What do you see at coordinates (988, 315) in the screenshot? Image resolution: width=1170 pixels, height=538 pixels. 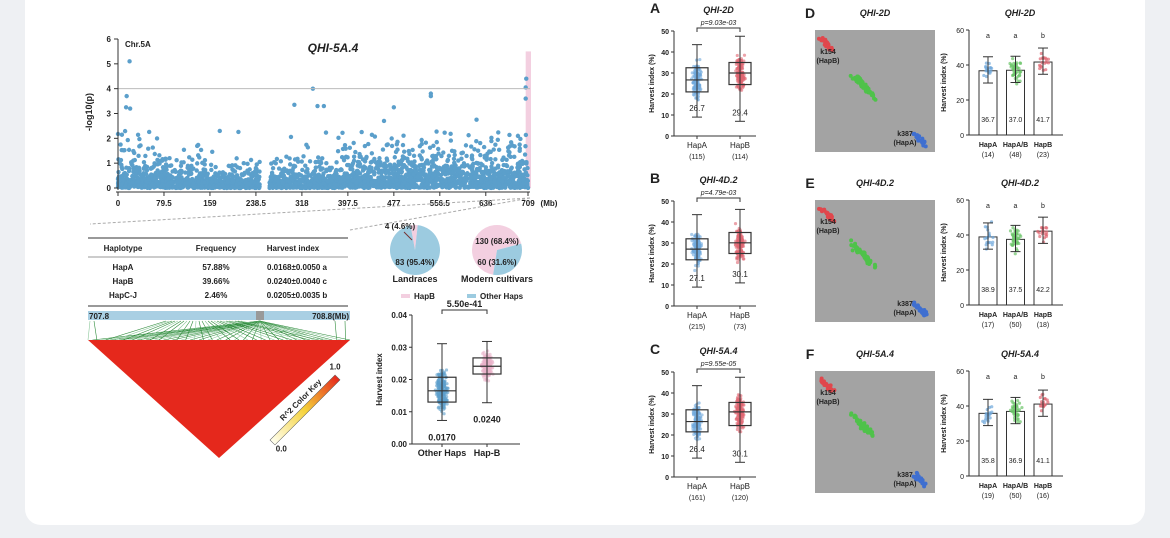 I see `x-tick-label: HapA` at bounding box center [988, 315].